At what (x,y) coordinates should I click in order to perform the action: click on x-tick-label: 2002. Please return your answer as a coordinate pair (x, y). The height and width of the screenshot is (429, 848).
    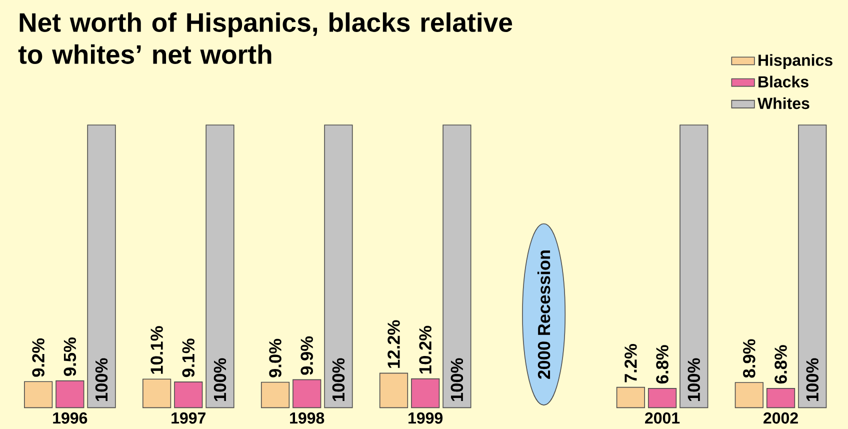
    Looking at the image, I should click on (781, 418).